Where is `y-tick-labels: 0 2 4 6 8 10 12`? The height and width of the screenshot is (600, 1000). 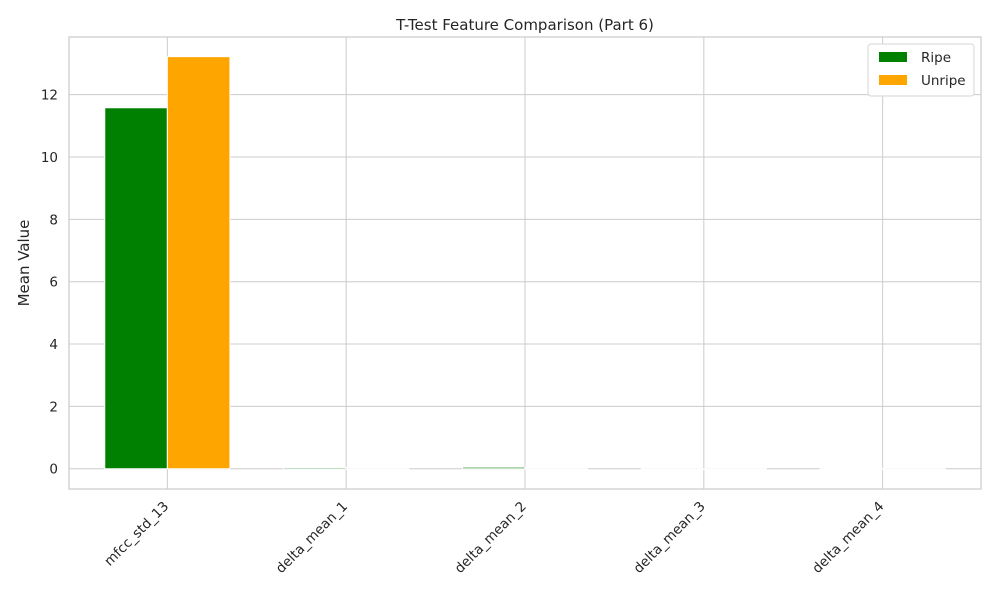 y-tick-labels: 0 2 4 6 8 10 12 is located at coordinates (49, 283).